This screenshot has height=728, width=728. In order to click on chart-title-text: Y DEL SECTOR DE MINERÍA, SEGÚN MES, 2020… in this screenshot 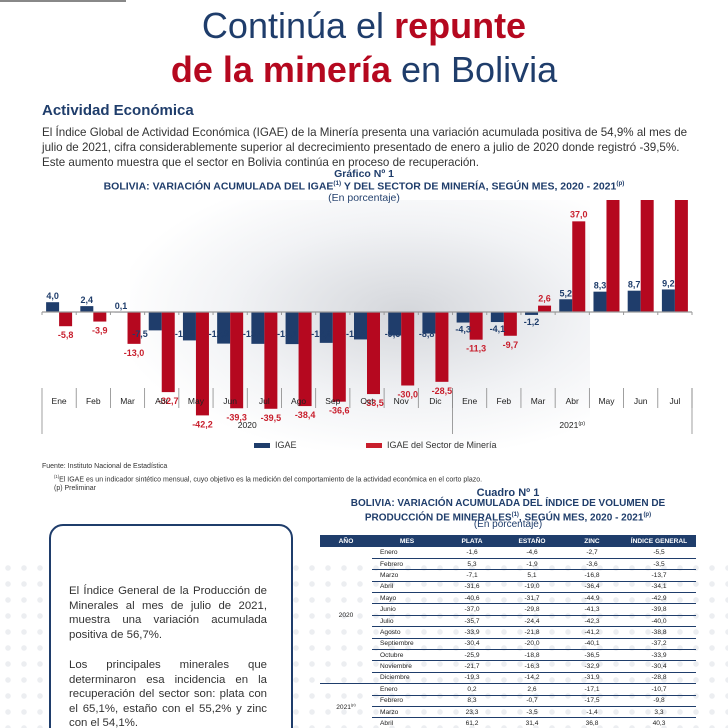, I will do `click(479, 186)`.